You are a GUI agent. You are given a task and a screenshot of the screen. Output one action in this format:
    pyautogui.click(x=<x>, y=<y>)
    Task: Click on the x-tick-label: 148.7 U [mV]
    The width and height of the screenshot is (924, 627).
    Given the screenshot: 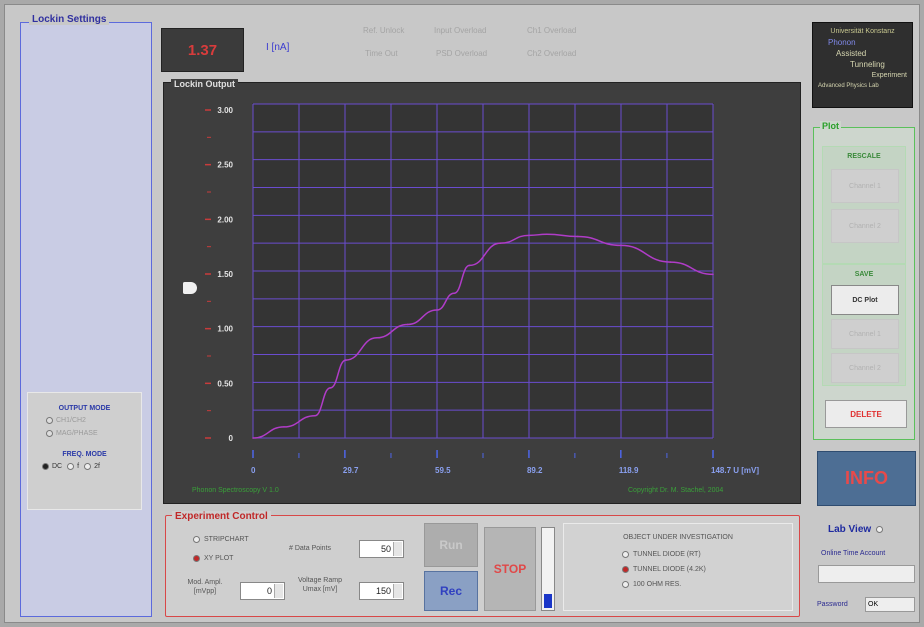 What is the action you would take?
    pyautogui.click(x=735, y=470)
    